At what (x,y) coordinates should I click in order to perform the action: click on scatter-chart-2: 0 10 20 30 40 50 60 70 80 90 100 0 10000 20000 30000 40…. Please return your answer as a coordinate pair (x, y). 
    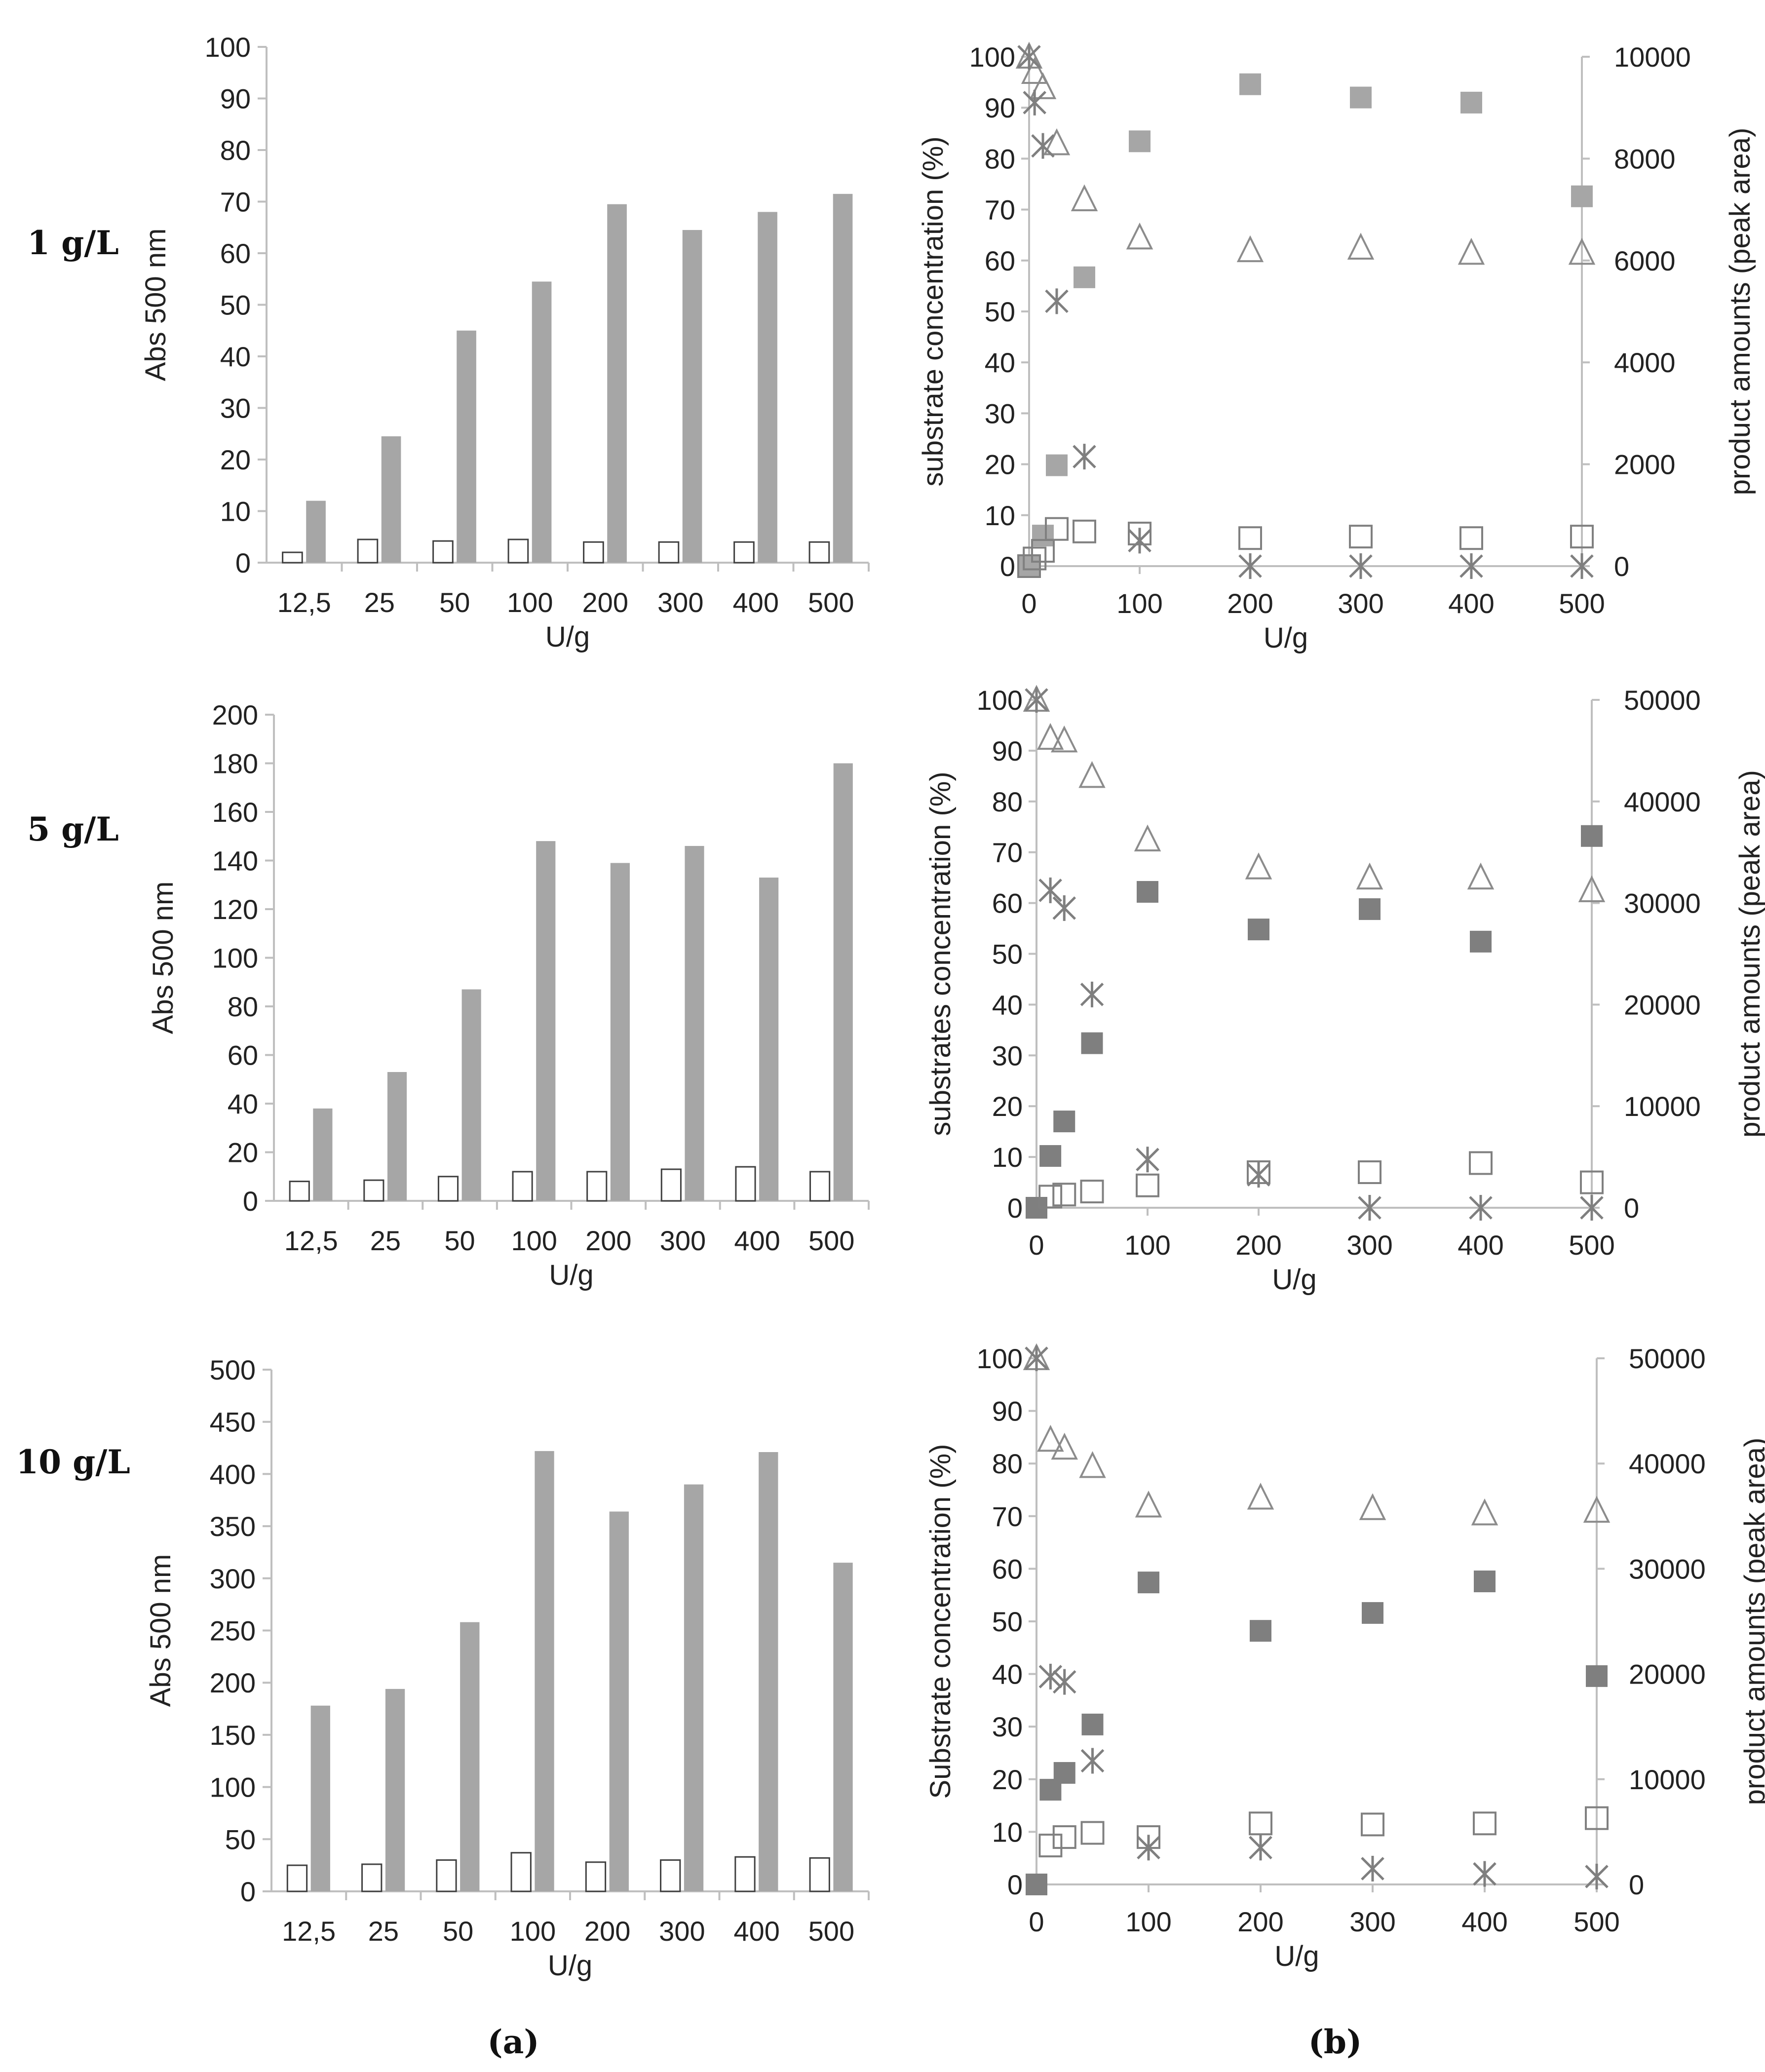
    Looking at the image, I should click on (1344, 990).